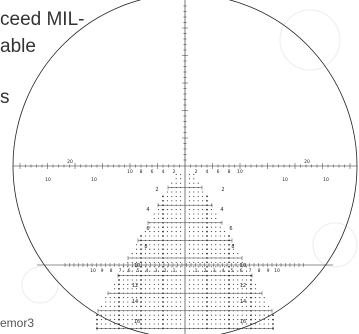  I want to click on upper-tick-label: 8, so click(229, 172).